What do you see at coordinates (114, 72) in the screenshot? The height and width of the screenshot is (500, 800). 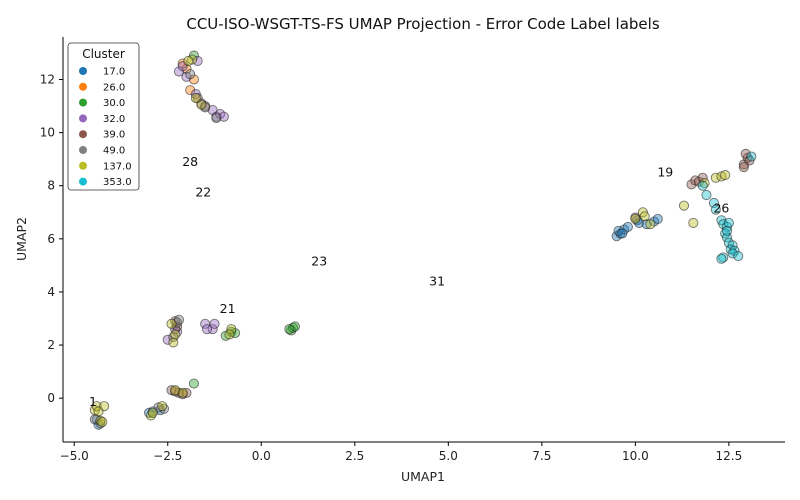 I see `legend-entry-label: 17.0` at bounding box center [114, 72].